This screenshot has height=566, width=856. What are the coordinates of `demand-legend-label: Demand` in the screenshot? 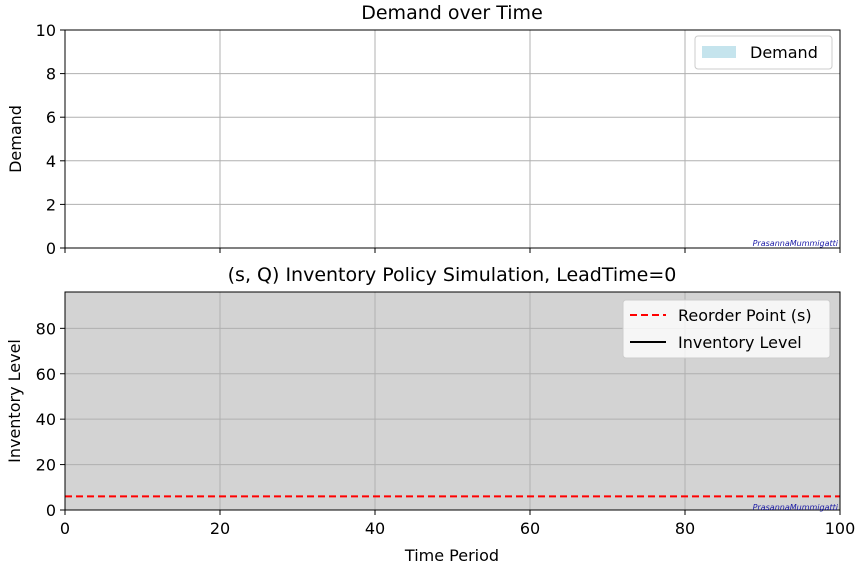 It's located at (784, 52).